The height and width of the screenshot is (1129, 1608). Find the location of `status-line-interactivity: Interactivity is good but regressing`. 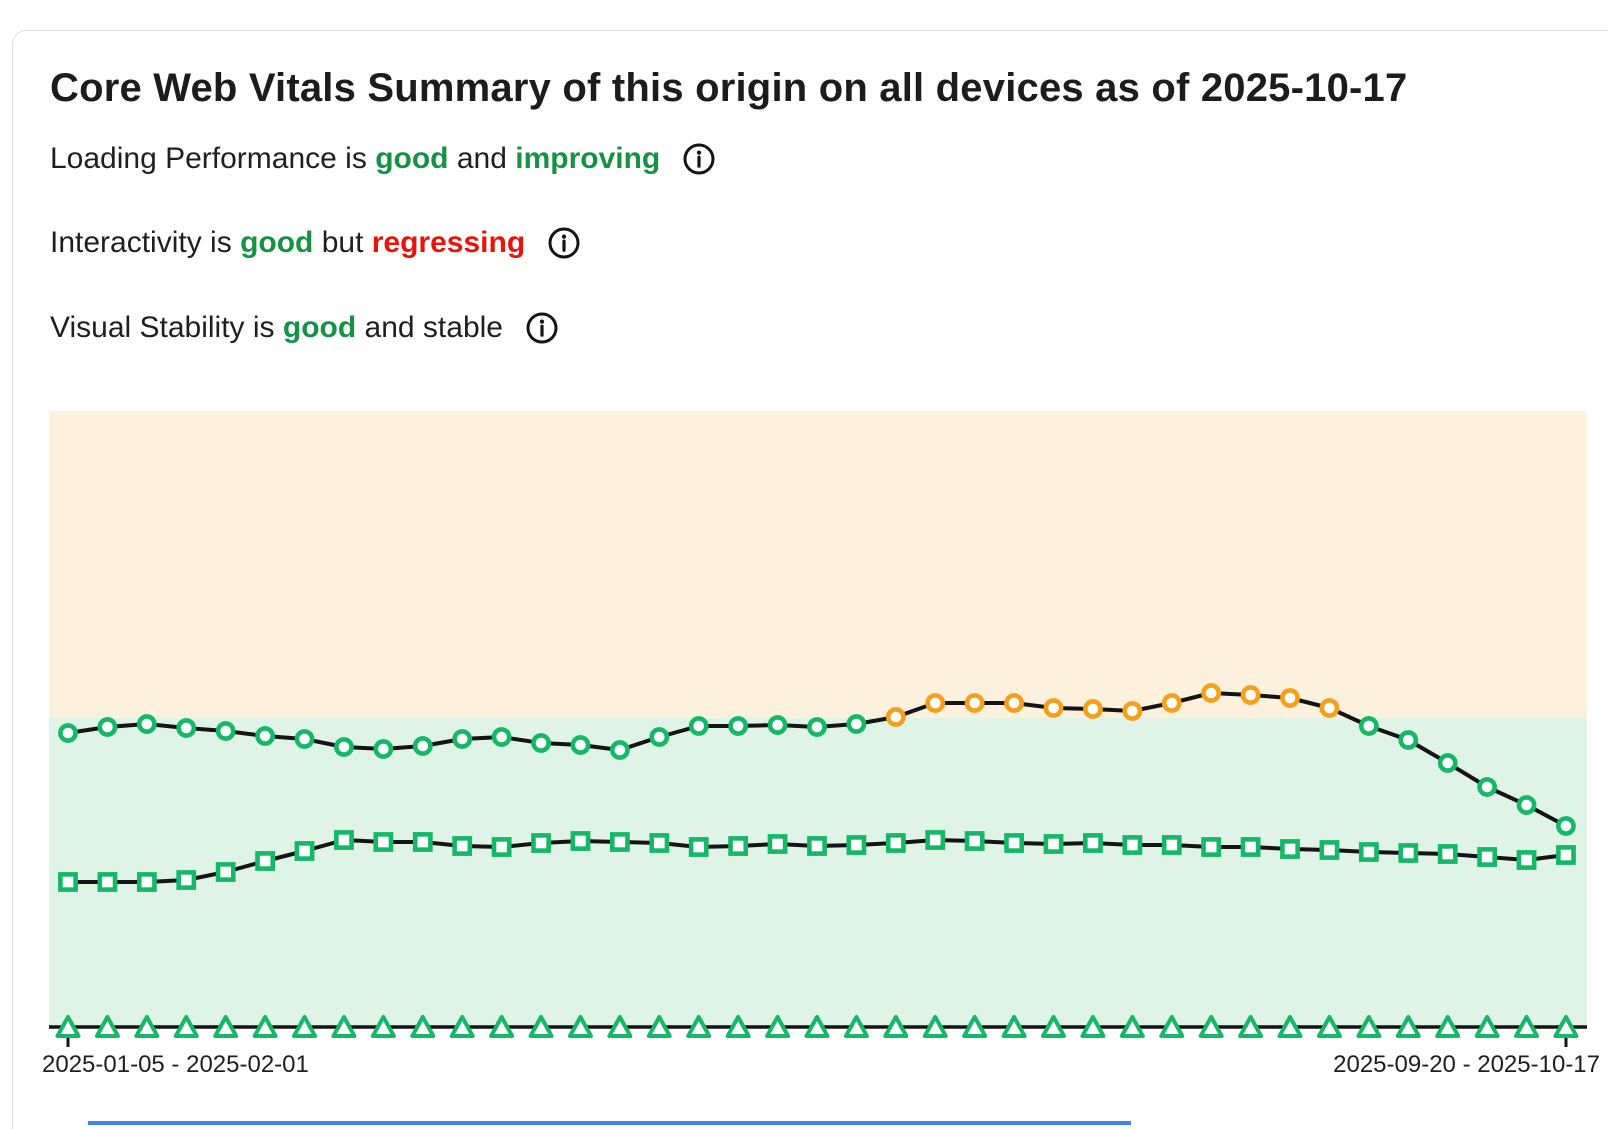

status-line-interactivity: Interactivity is good but regressing is located at coordinates (315, 243).